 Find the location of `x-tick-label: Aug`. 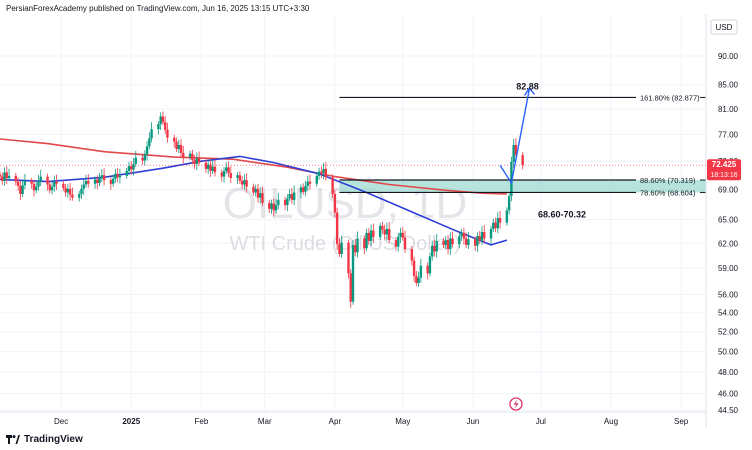

x-tick-label: Aug is located at coordinates (611, 421).